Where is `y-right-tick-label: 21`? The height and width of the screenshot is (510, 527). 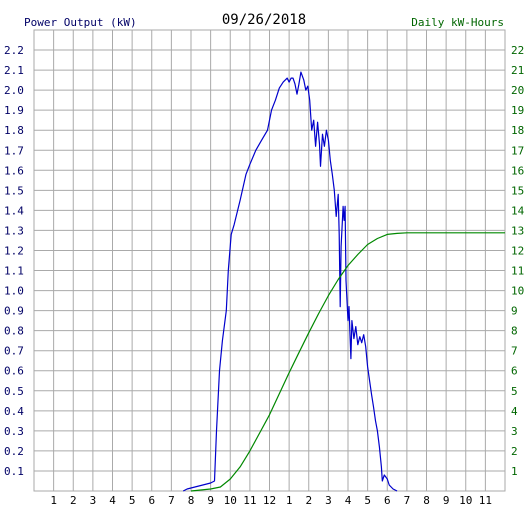 y-right-tick-label: 21 is located at coordinates (517, 70).